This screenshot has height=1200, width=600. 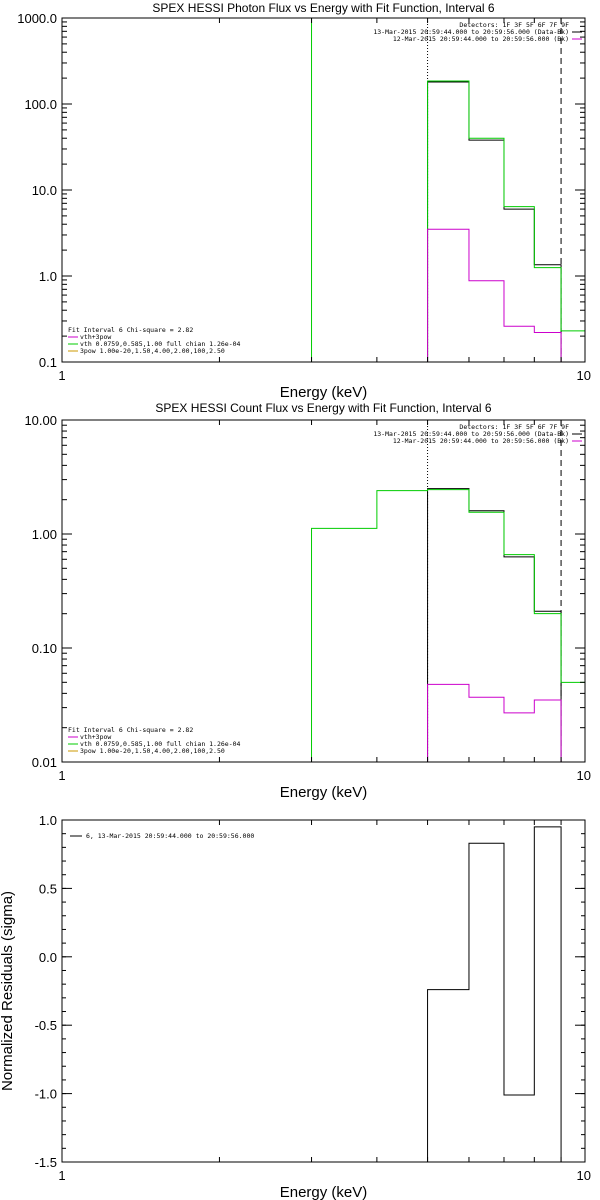 I want to click on y-tick-label: 0.10, so click(x=44, y=648).